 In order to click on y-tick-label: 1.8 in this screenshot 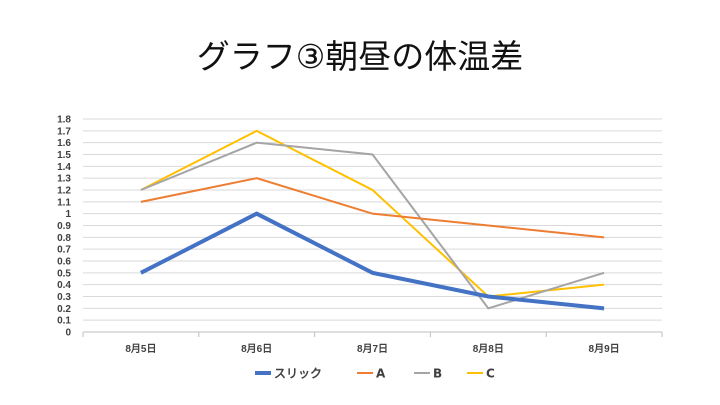, I will do `click(64, 120)`.